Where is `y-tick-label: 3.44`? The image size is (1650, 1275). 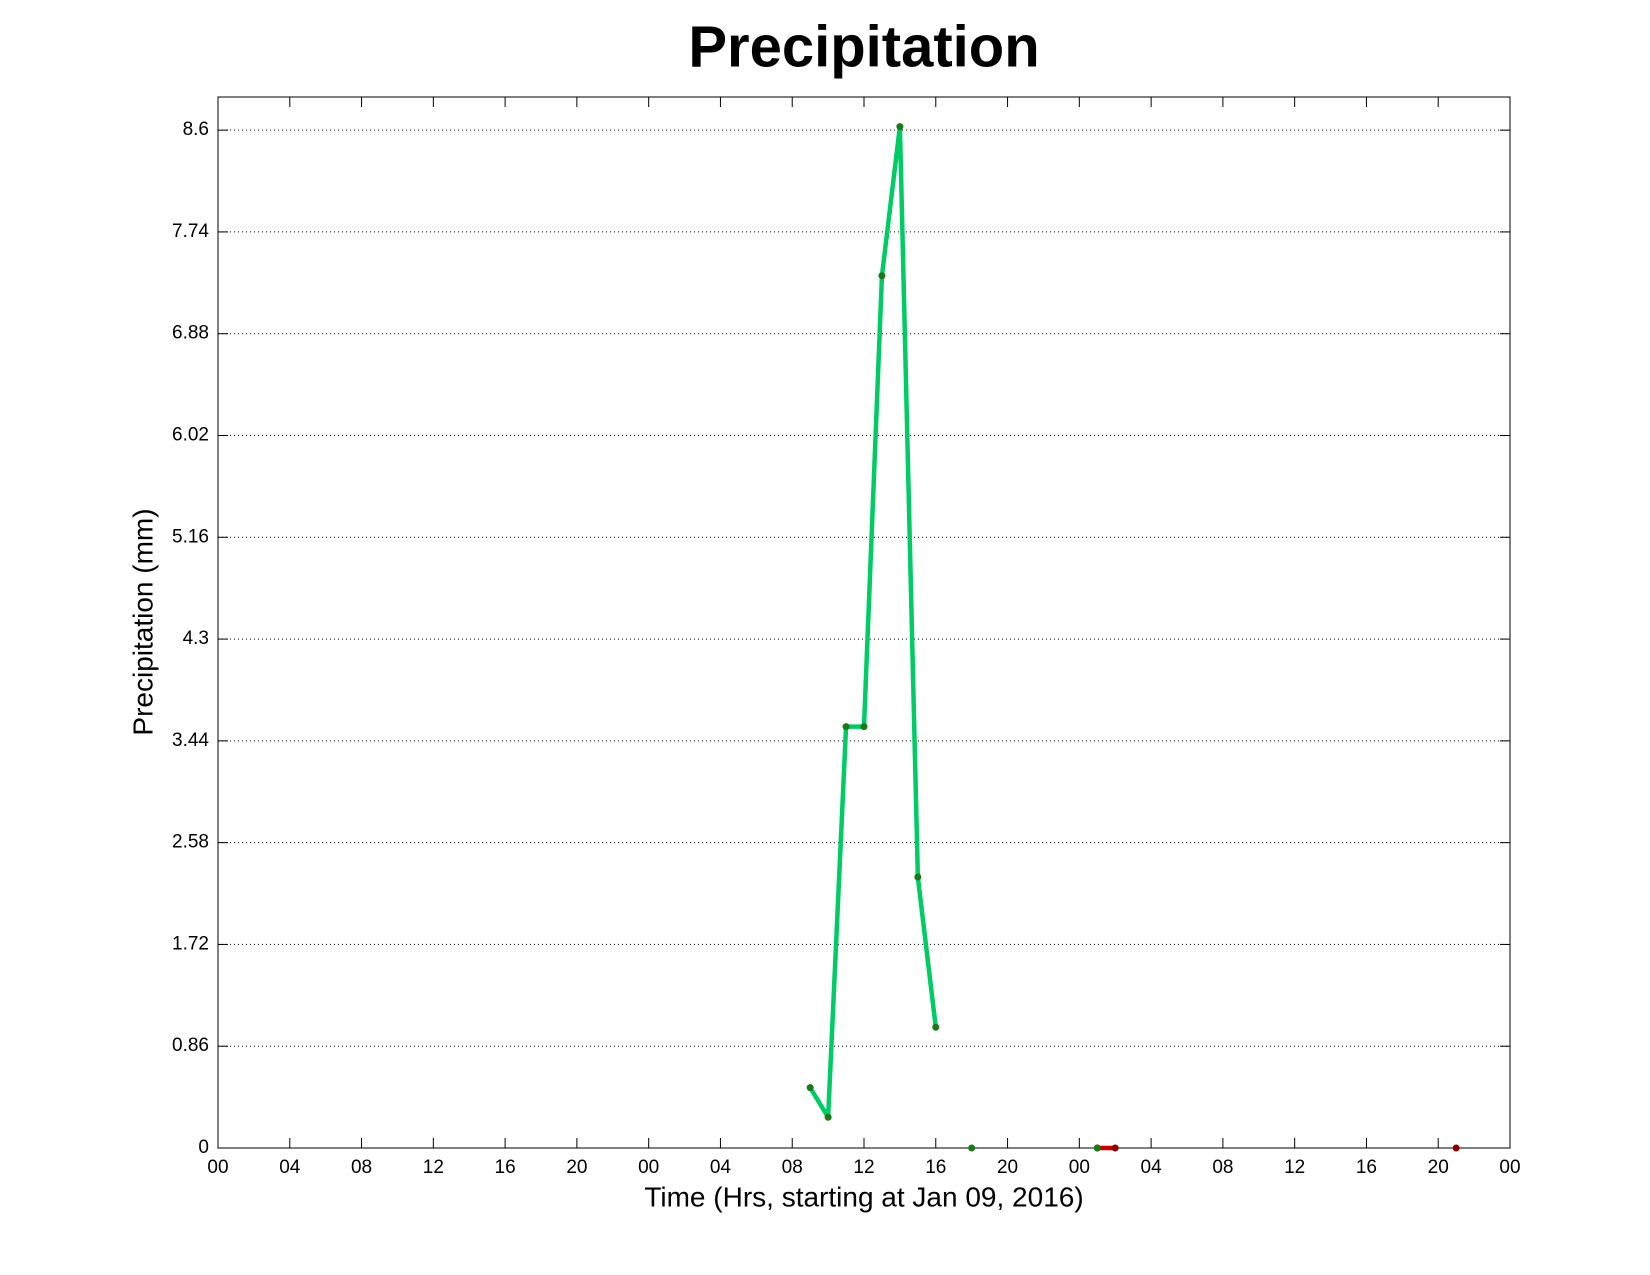 y-tick-label: 3.44 is located at coordinates (190, 740).